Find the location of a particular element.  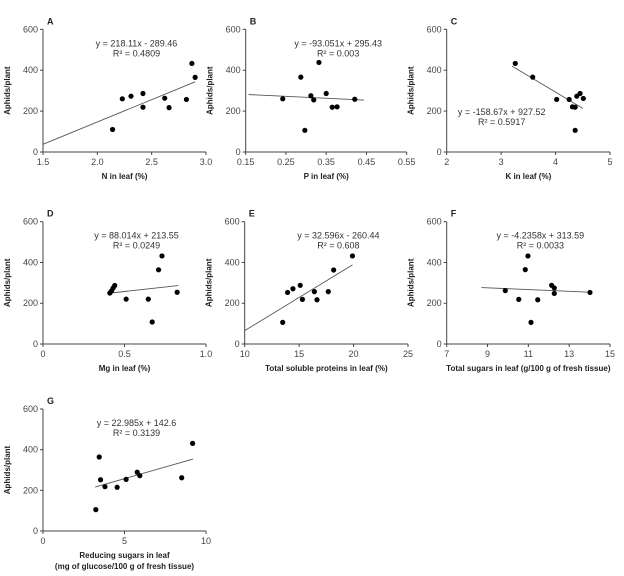

panel-letter: F is located at coordinates (454, 214).